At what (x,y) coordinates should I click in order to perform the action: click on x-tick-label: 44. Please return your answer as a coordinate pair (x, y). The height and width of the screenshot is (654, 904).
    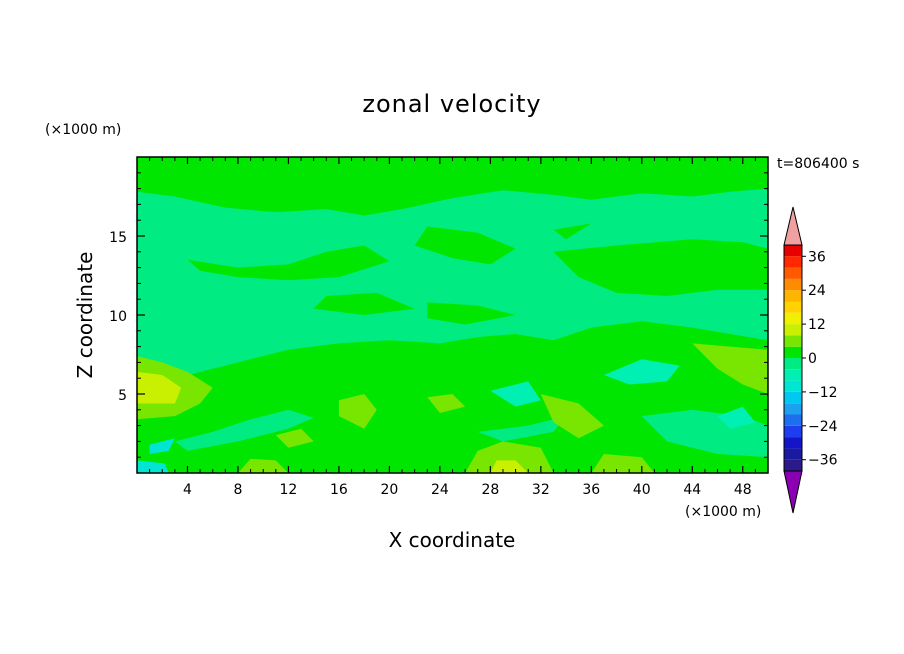
    Looking at the image, I should click on (692, 490).